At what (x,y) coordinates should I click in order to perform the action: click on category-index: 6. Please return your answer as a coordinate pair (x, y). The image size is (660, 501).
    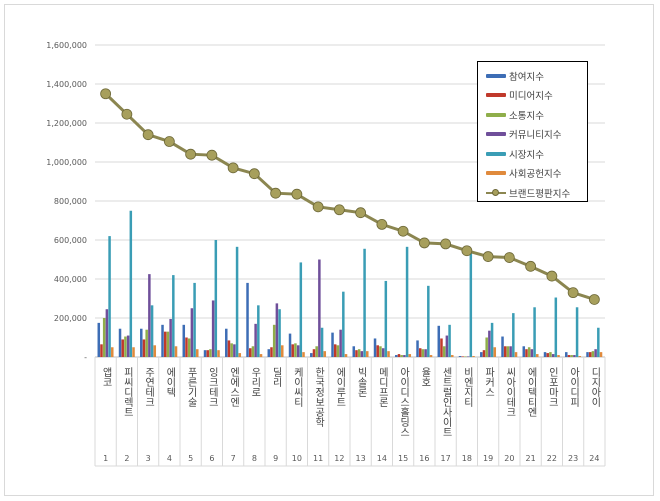
    Looking at the image, I should click on (211, 458).